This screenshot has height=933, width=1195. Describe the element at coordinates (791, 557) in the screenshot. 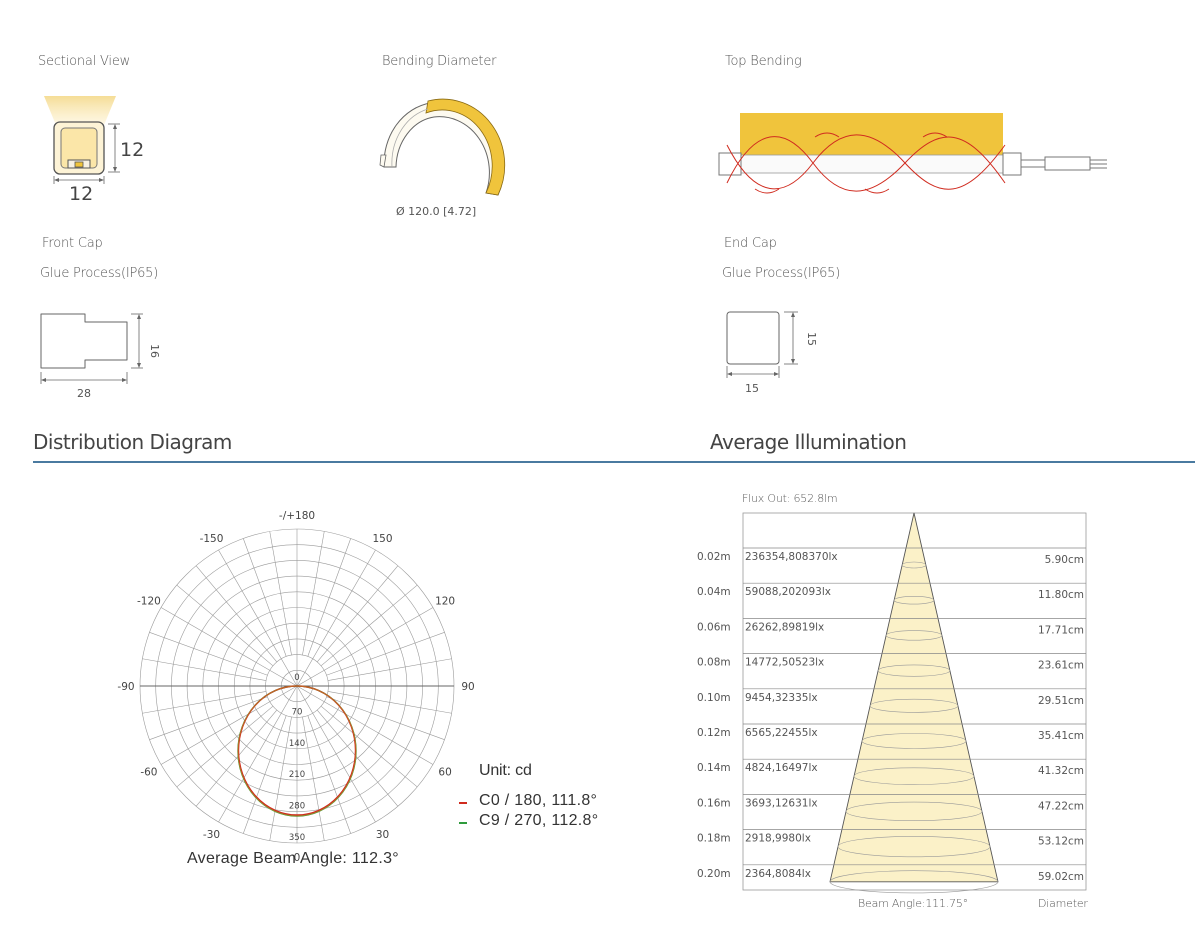

I see `illumination-lux: 236354,808370lx` at that location.